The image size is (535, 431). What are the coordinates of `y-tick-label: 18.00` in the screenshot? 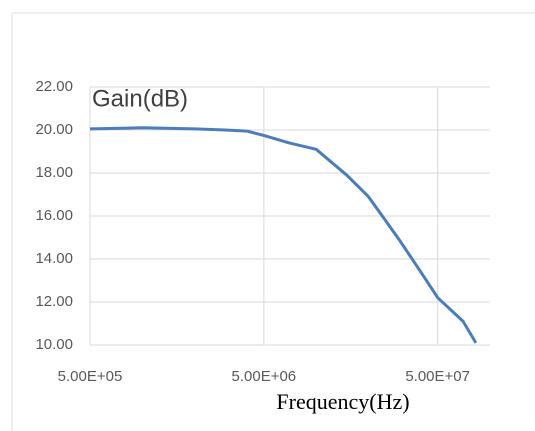 It's located at (54, 172).